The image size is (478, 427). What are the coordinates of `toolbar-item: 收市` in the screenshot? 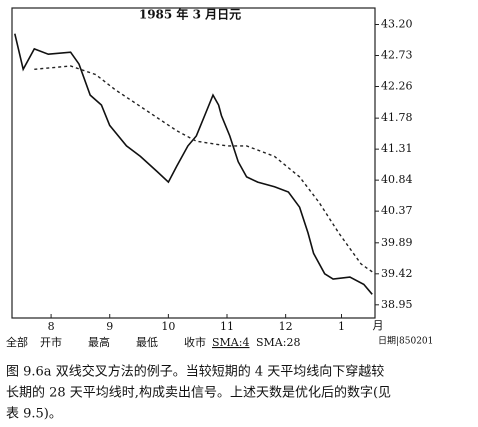 It's located at (195, 342).